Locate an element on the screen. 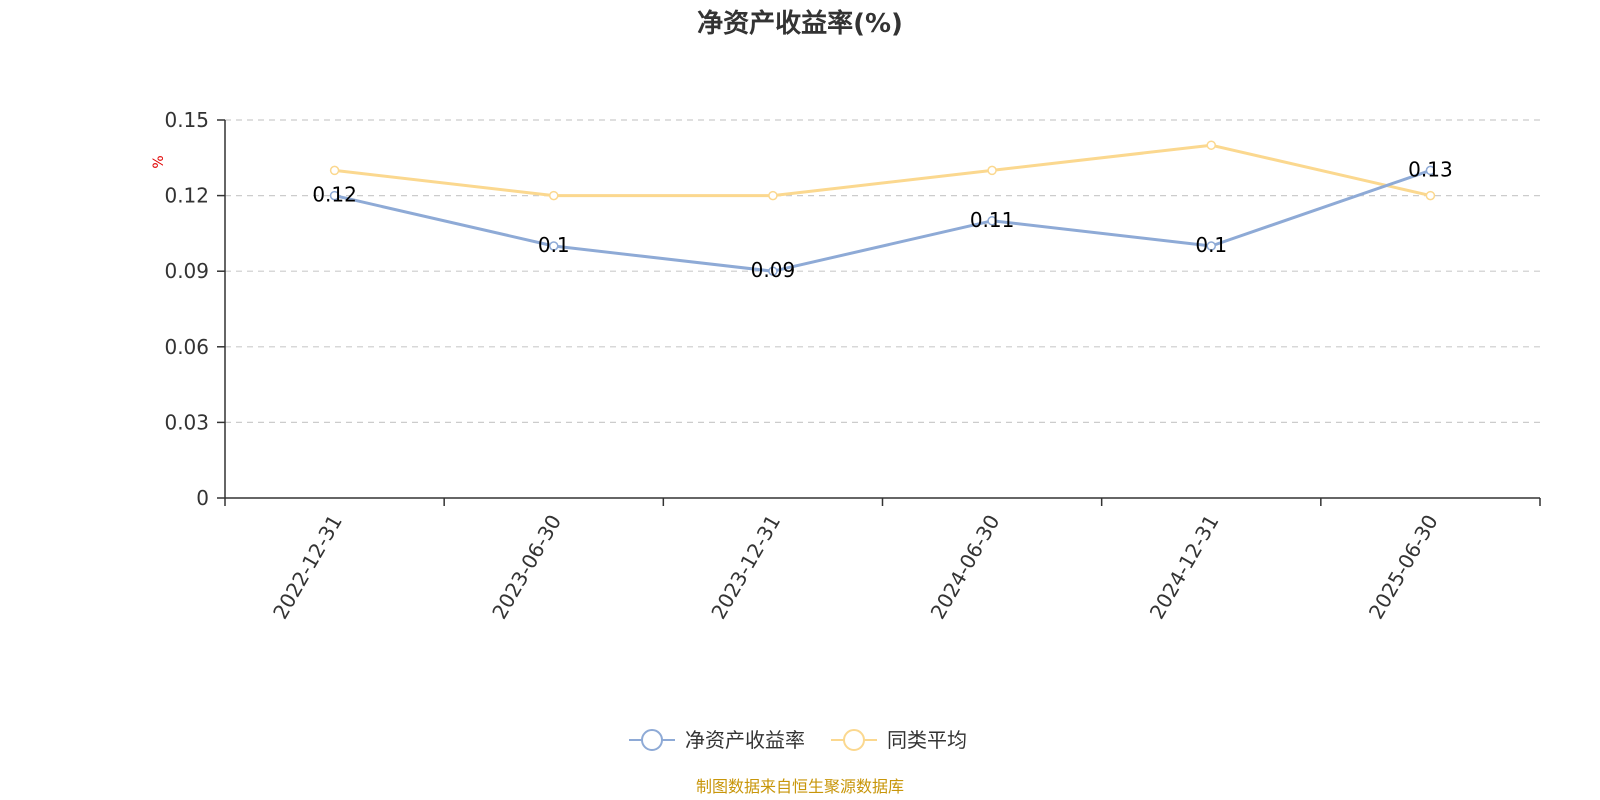  series-lines is located at coordinates (882, 208).